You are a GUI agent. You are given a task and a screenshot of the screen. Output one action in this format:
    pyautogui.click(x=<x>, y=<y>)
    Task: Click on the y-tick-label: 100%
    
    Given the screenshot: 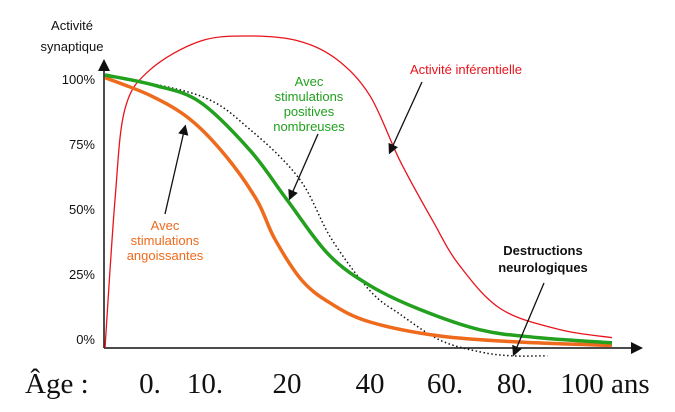 What is the action you would take?
    pyautogui.click(x=79, y=79)
    